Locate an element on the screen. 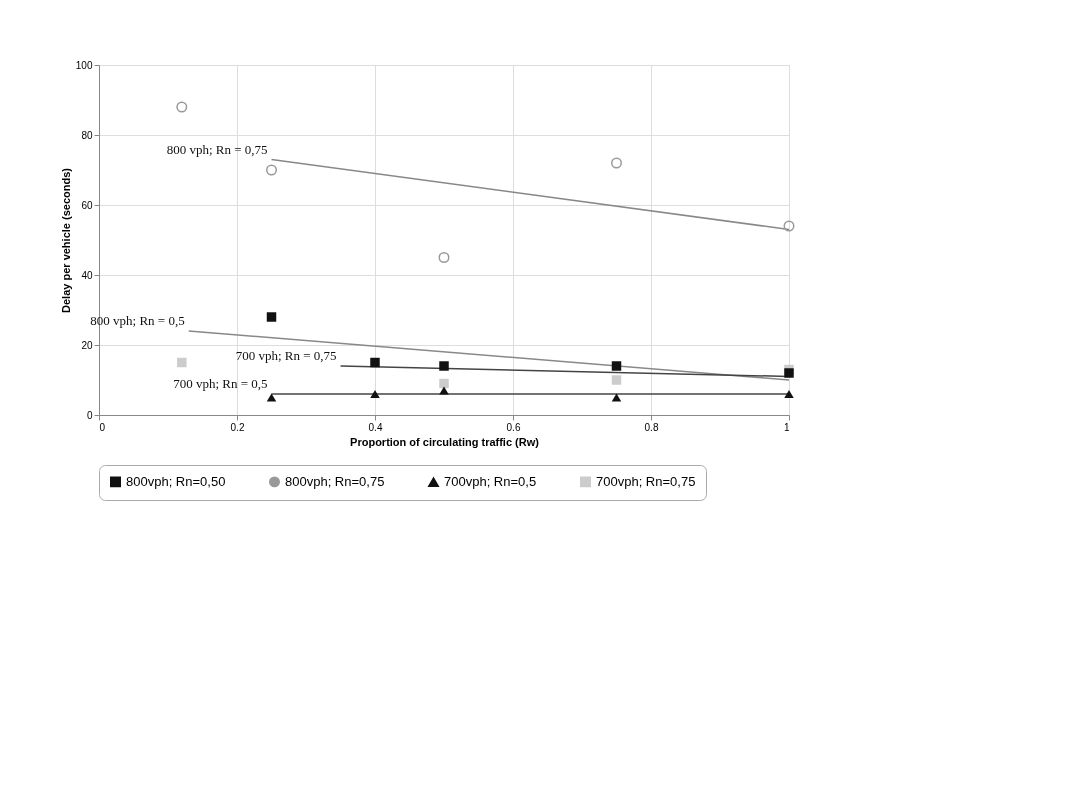  annotation: 700 vph; Rn = 0,5 is located at coordinates (220, 383).